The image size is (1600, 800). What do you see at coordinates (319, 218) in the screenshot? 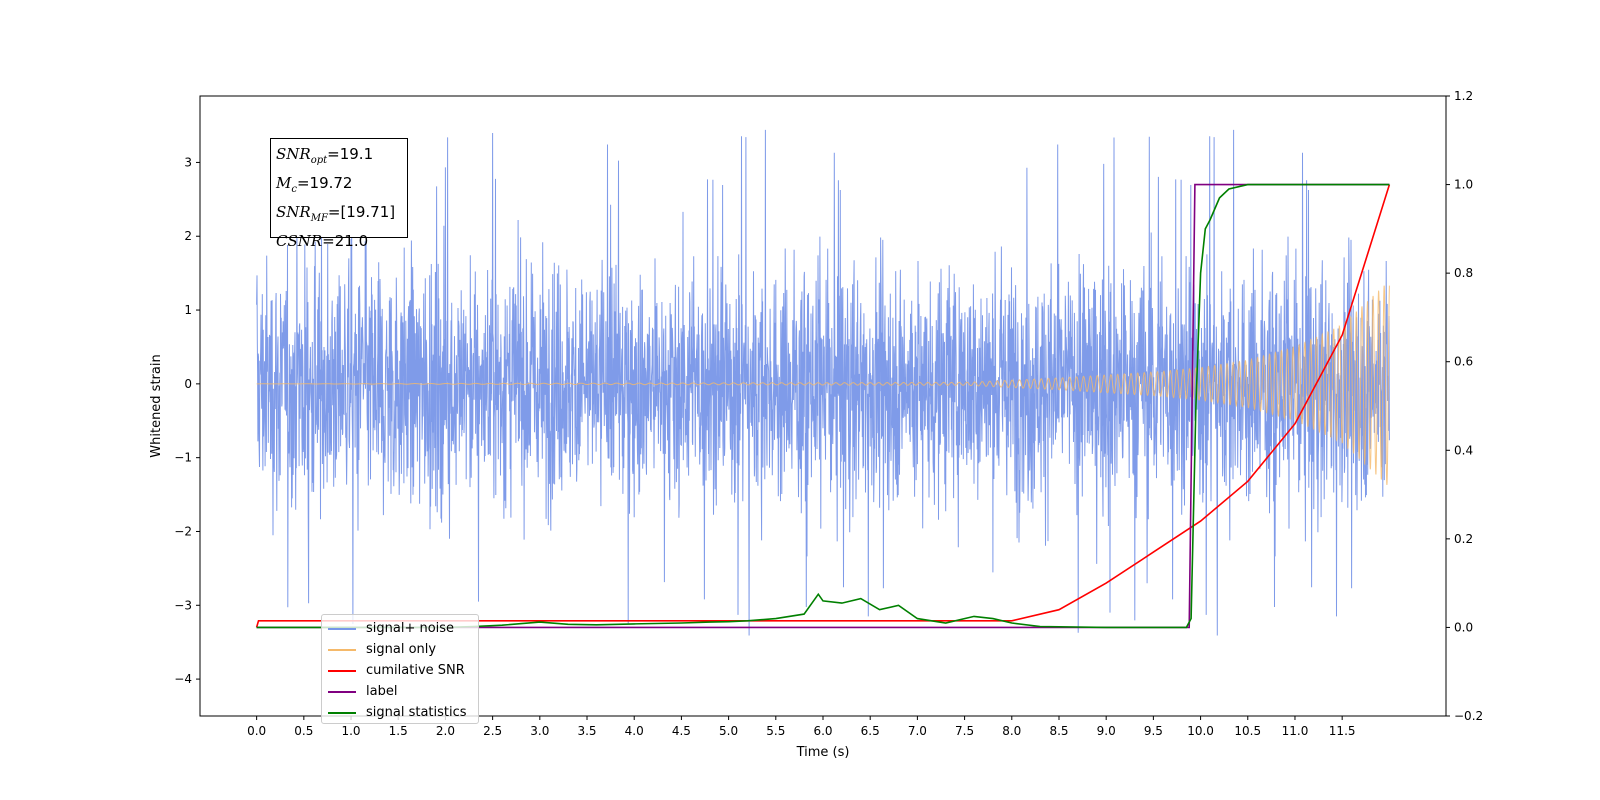
I see `snr-mf-subscript: MF` at bounding box center [319, 218].